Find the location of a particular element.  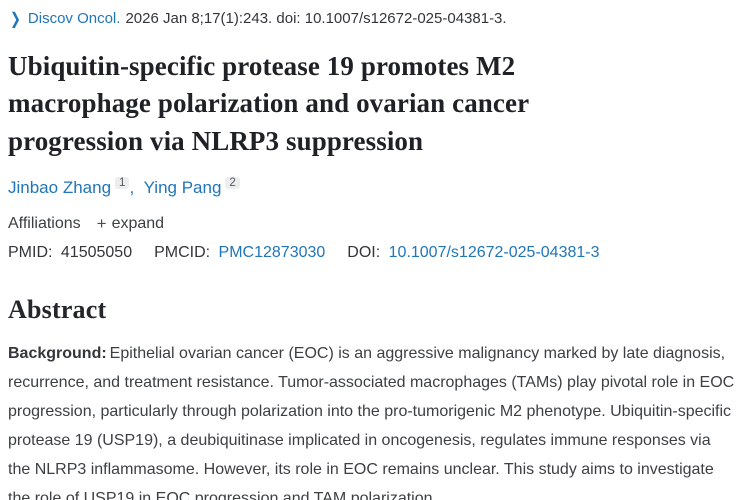

journal-link: Discov Oncol. is located at coordinates (74, 18).